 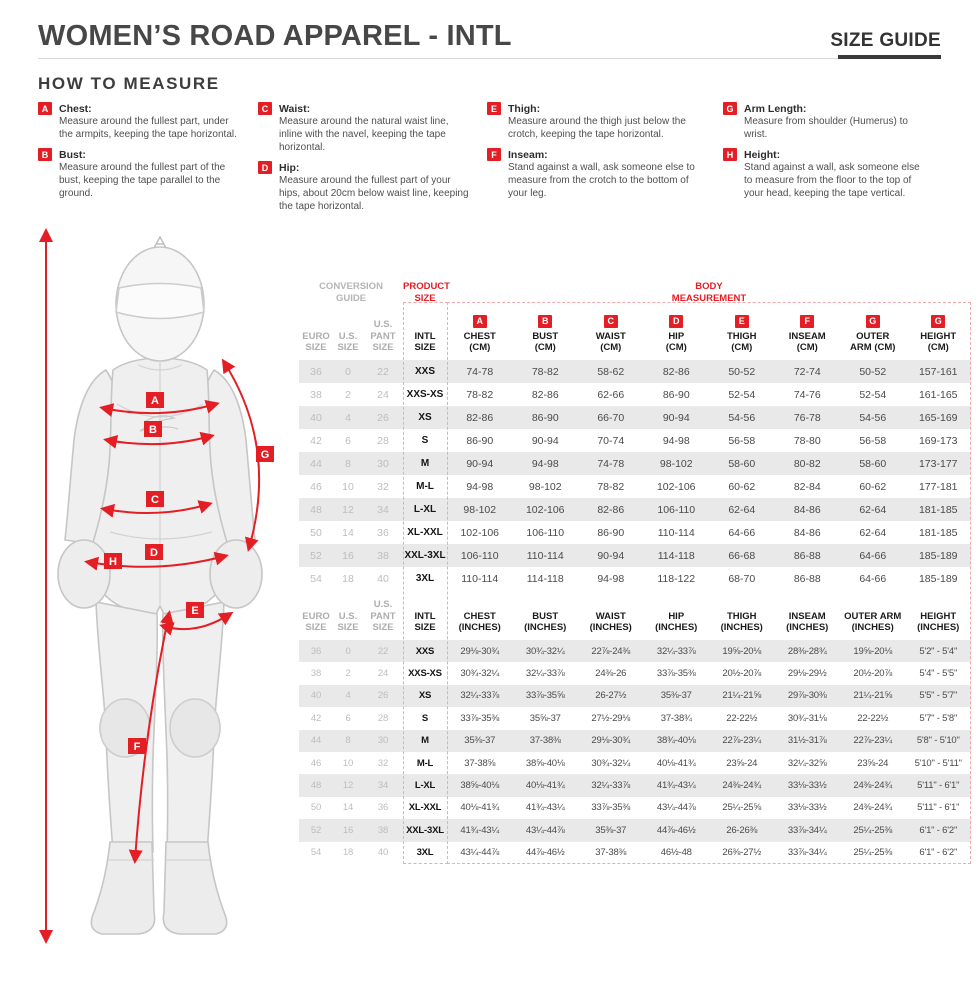 What do you see at coordinates (351, 292) in the screenshot?
I see `conversion-guide-label: CONVERSION GUIDE` at bounding box center [351, 292].